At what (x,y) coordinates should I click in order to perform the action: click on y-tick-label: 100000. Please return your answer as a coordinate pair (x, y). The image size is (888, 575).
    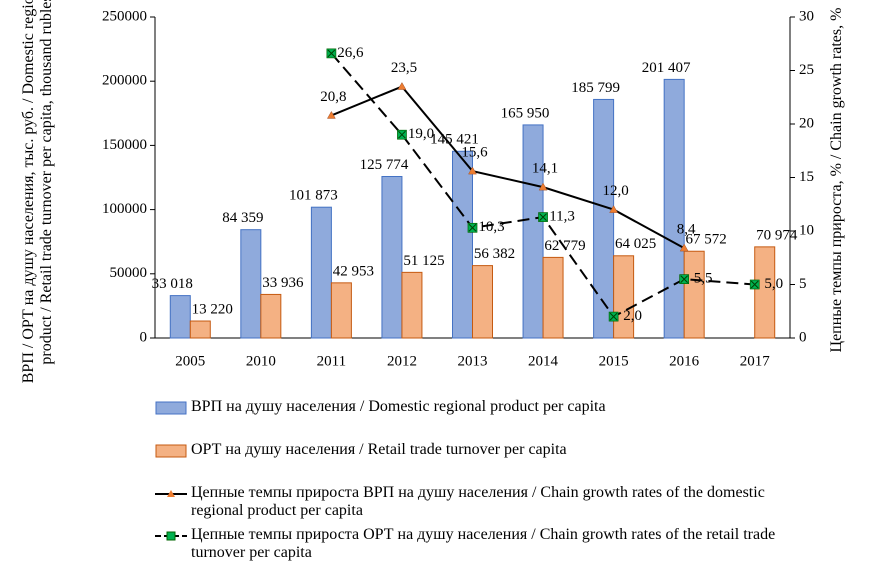
    Looking at the image, I should click on (124, 209).